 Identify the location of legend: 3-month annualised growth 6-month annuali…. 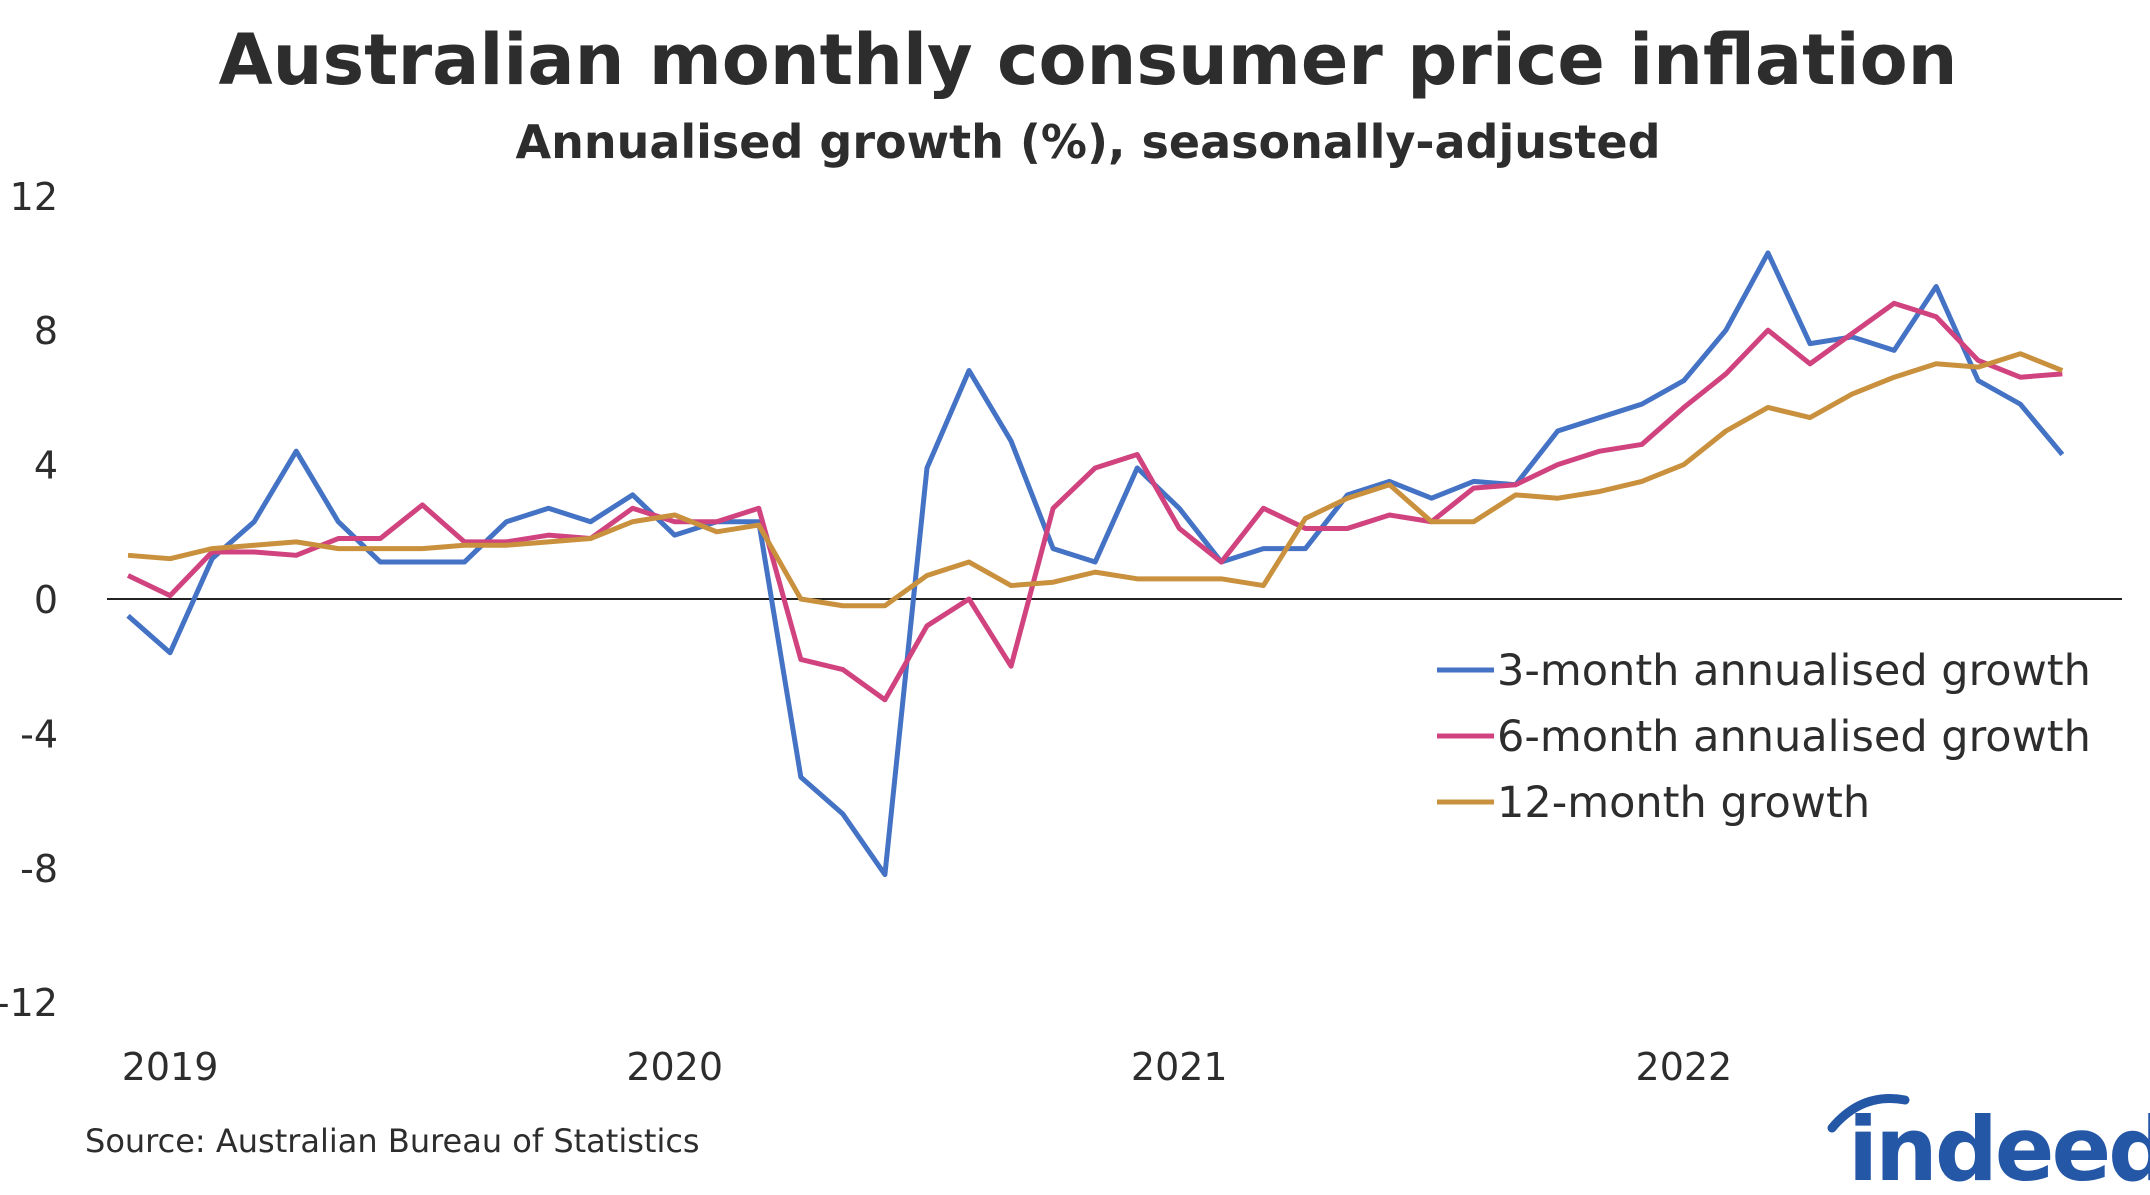
(1764, 737).